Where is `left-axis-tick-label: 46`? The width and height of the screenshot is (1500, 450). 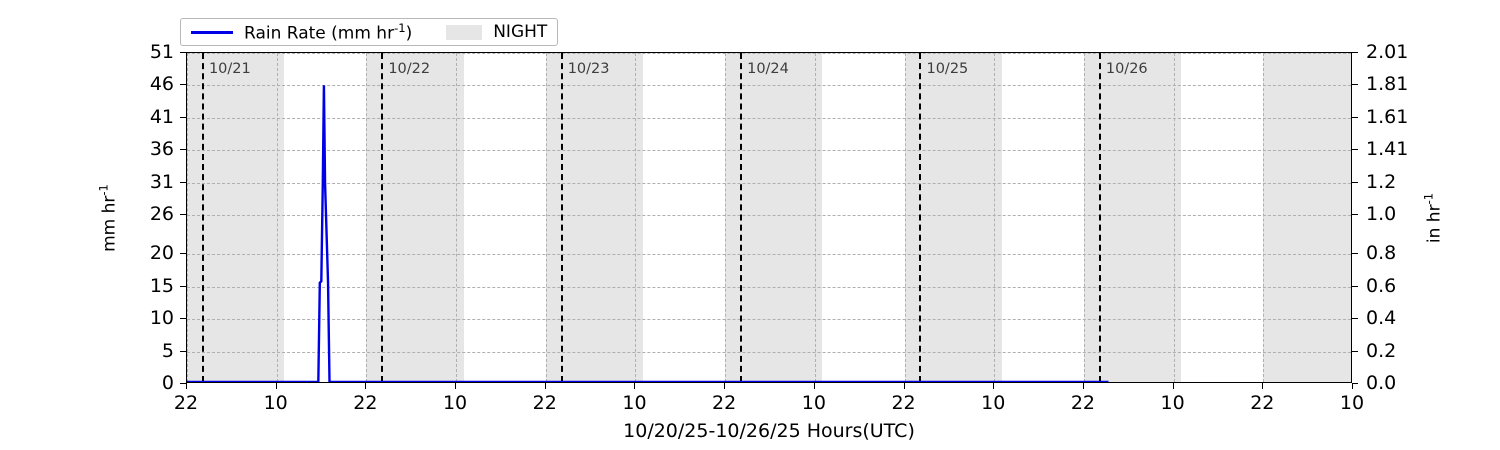 left-axis-tick-label: 46 is located at coordinates (161, 84).